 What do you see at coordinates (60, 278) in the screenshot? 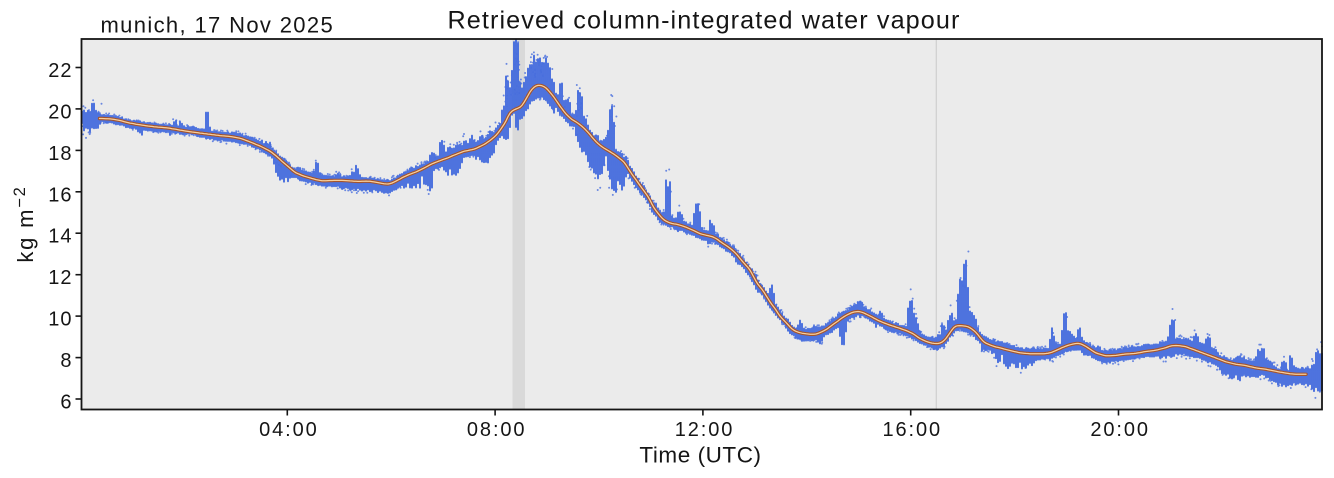
I see `svg-text: 12` at bounding box center [60, 278].